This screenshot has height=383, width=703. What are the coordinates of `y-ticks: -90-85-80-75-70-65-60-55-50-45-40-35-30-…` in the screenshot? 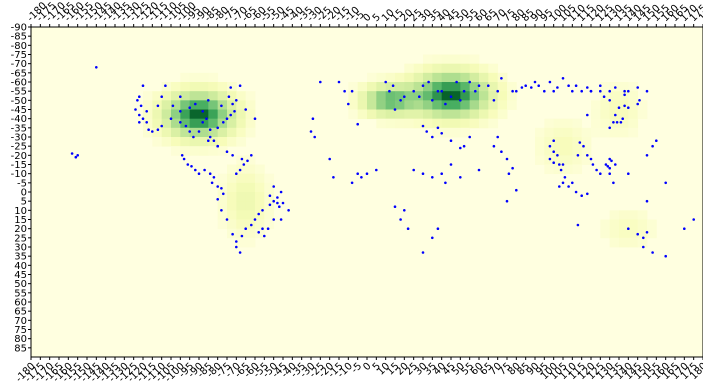 It's located at (21, 188).